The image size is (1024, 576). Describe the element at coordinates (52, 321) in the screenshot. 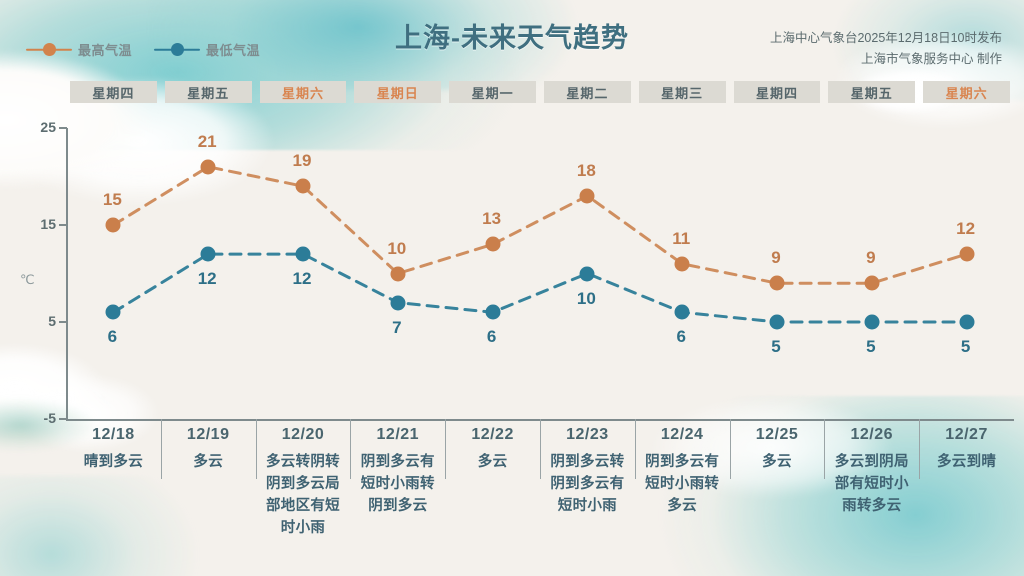

I see `y-tick-label-5: 5` at that location.